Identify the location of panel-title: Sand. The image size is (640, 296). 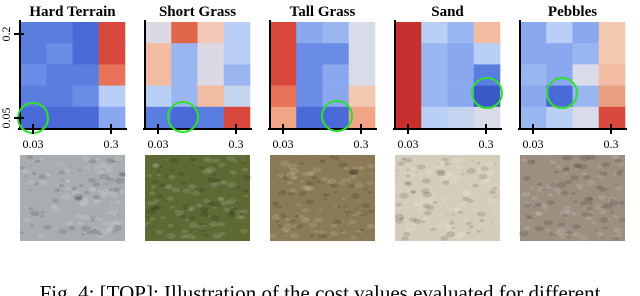
(447, 12).